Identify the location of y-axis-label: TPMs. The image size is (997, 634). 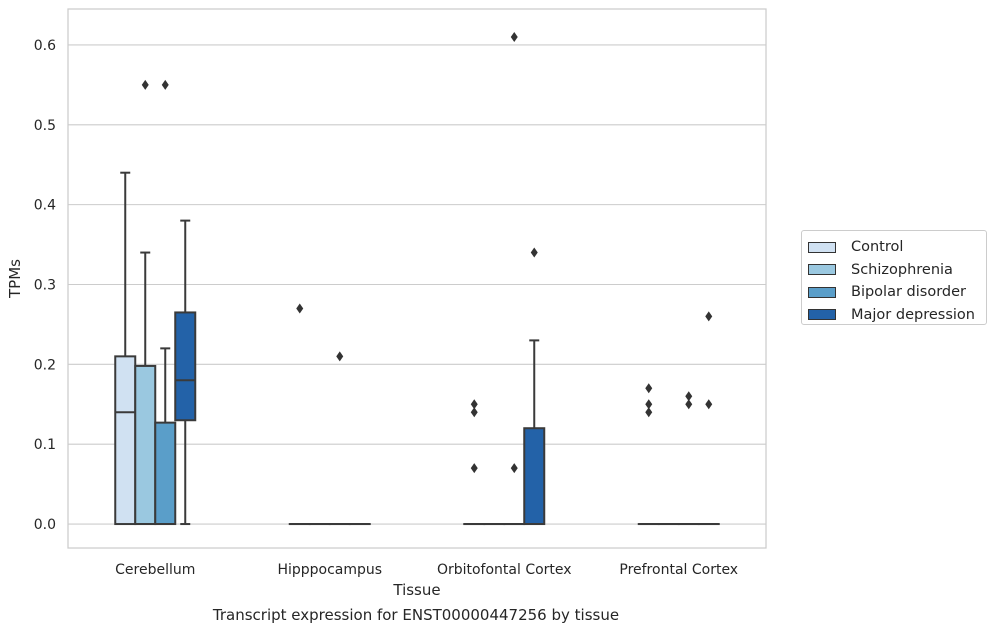
(15, 279).